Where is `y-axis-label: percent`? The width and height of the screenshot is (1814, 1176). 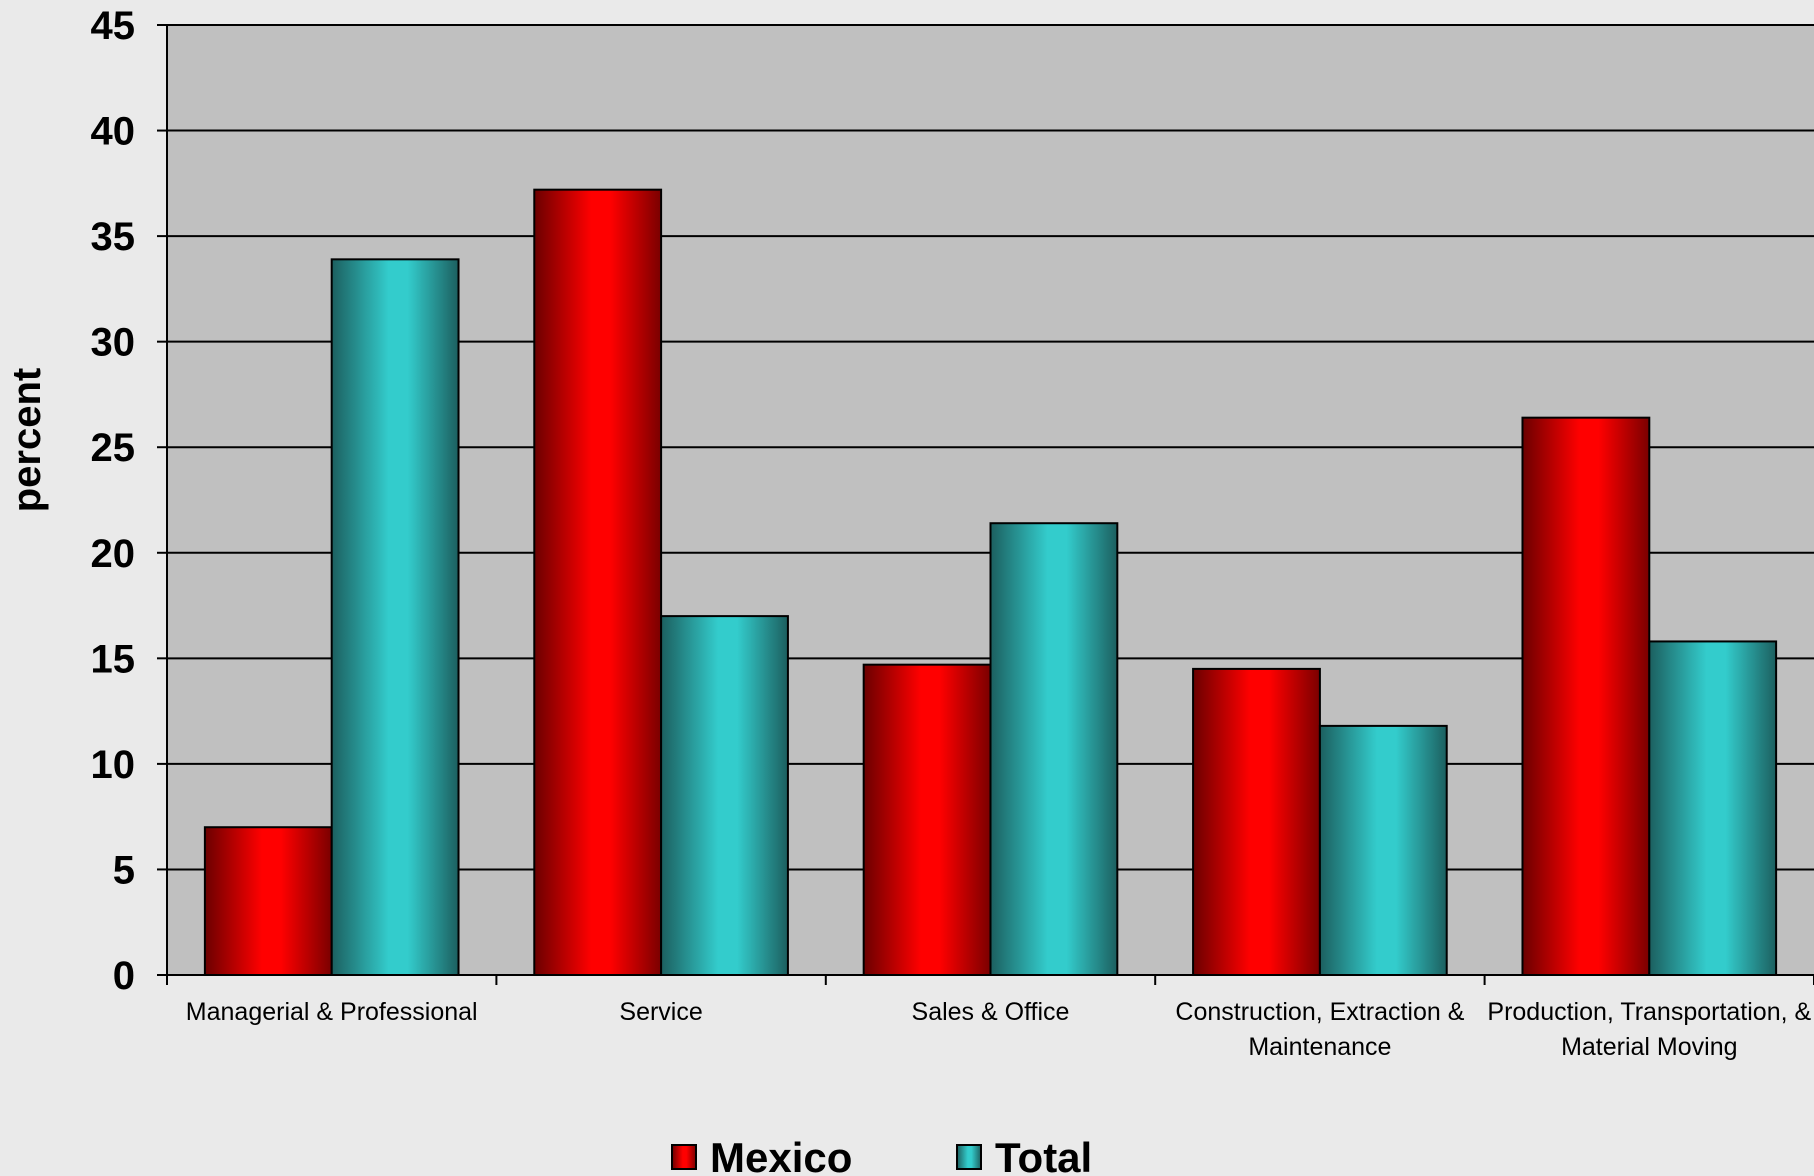 y-axis-label: percent is located at coordinates (27, 440).